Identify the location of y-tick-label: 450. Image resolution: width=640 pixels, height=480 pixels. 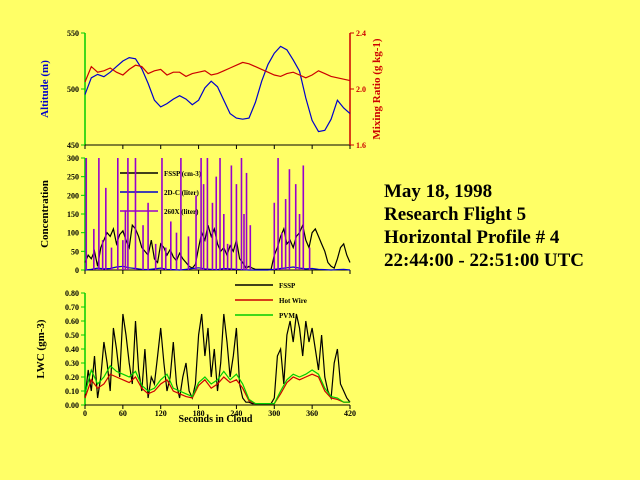
(73, 145).